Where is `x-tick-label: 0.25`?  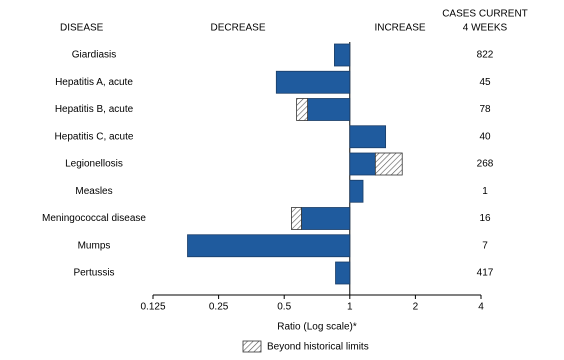
x-tick-label: 0.25 is located at coordinates (219, 307).